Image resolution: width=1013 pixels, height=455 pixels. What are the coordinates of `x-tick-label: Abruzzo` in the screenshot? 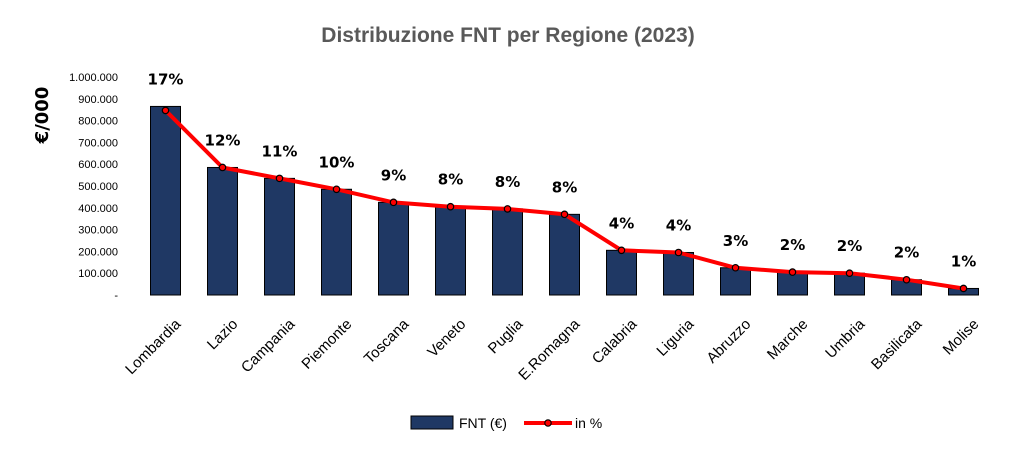 It's located at (728, 341).